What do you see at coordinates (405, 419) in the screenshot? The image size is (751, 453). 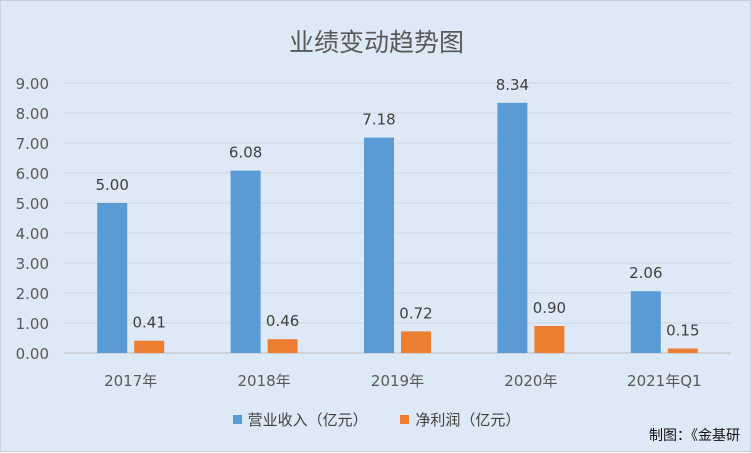 I see `legend-swatch-profit` at bounding box center [405, 419].